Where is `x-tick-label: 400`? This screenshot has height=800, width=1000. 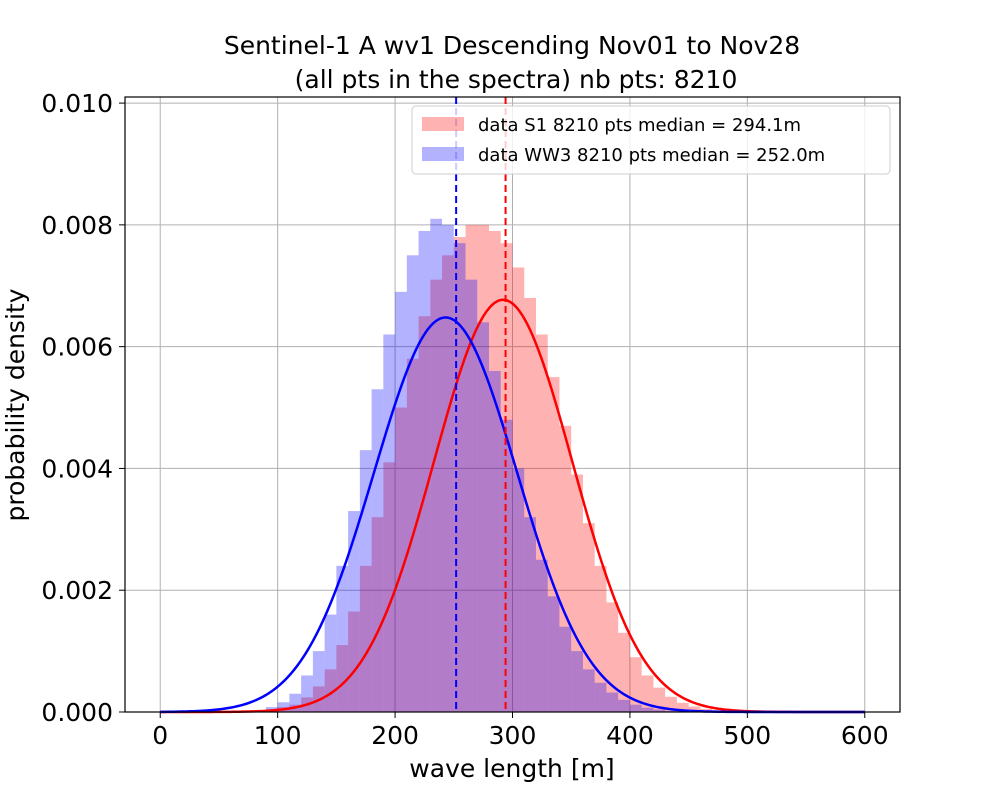 x-tick-label: 400 is located at coordinates (630, 735).